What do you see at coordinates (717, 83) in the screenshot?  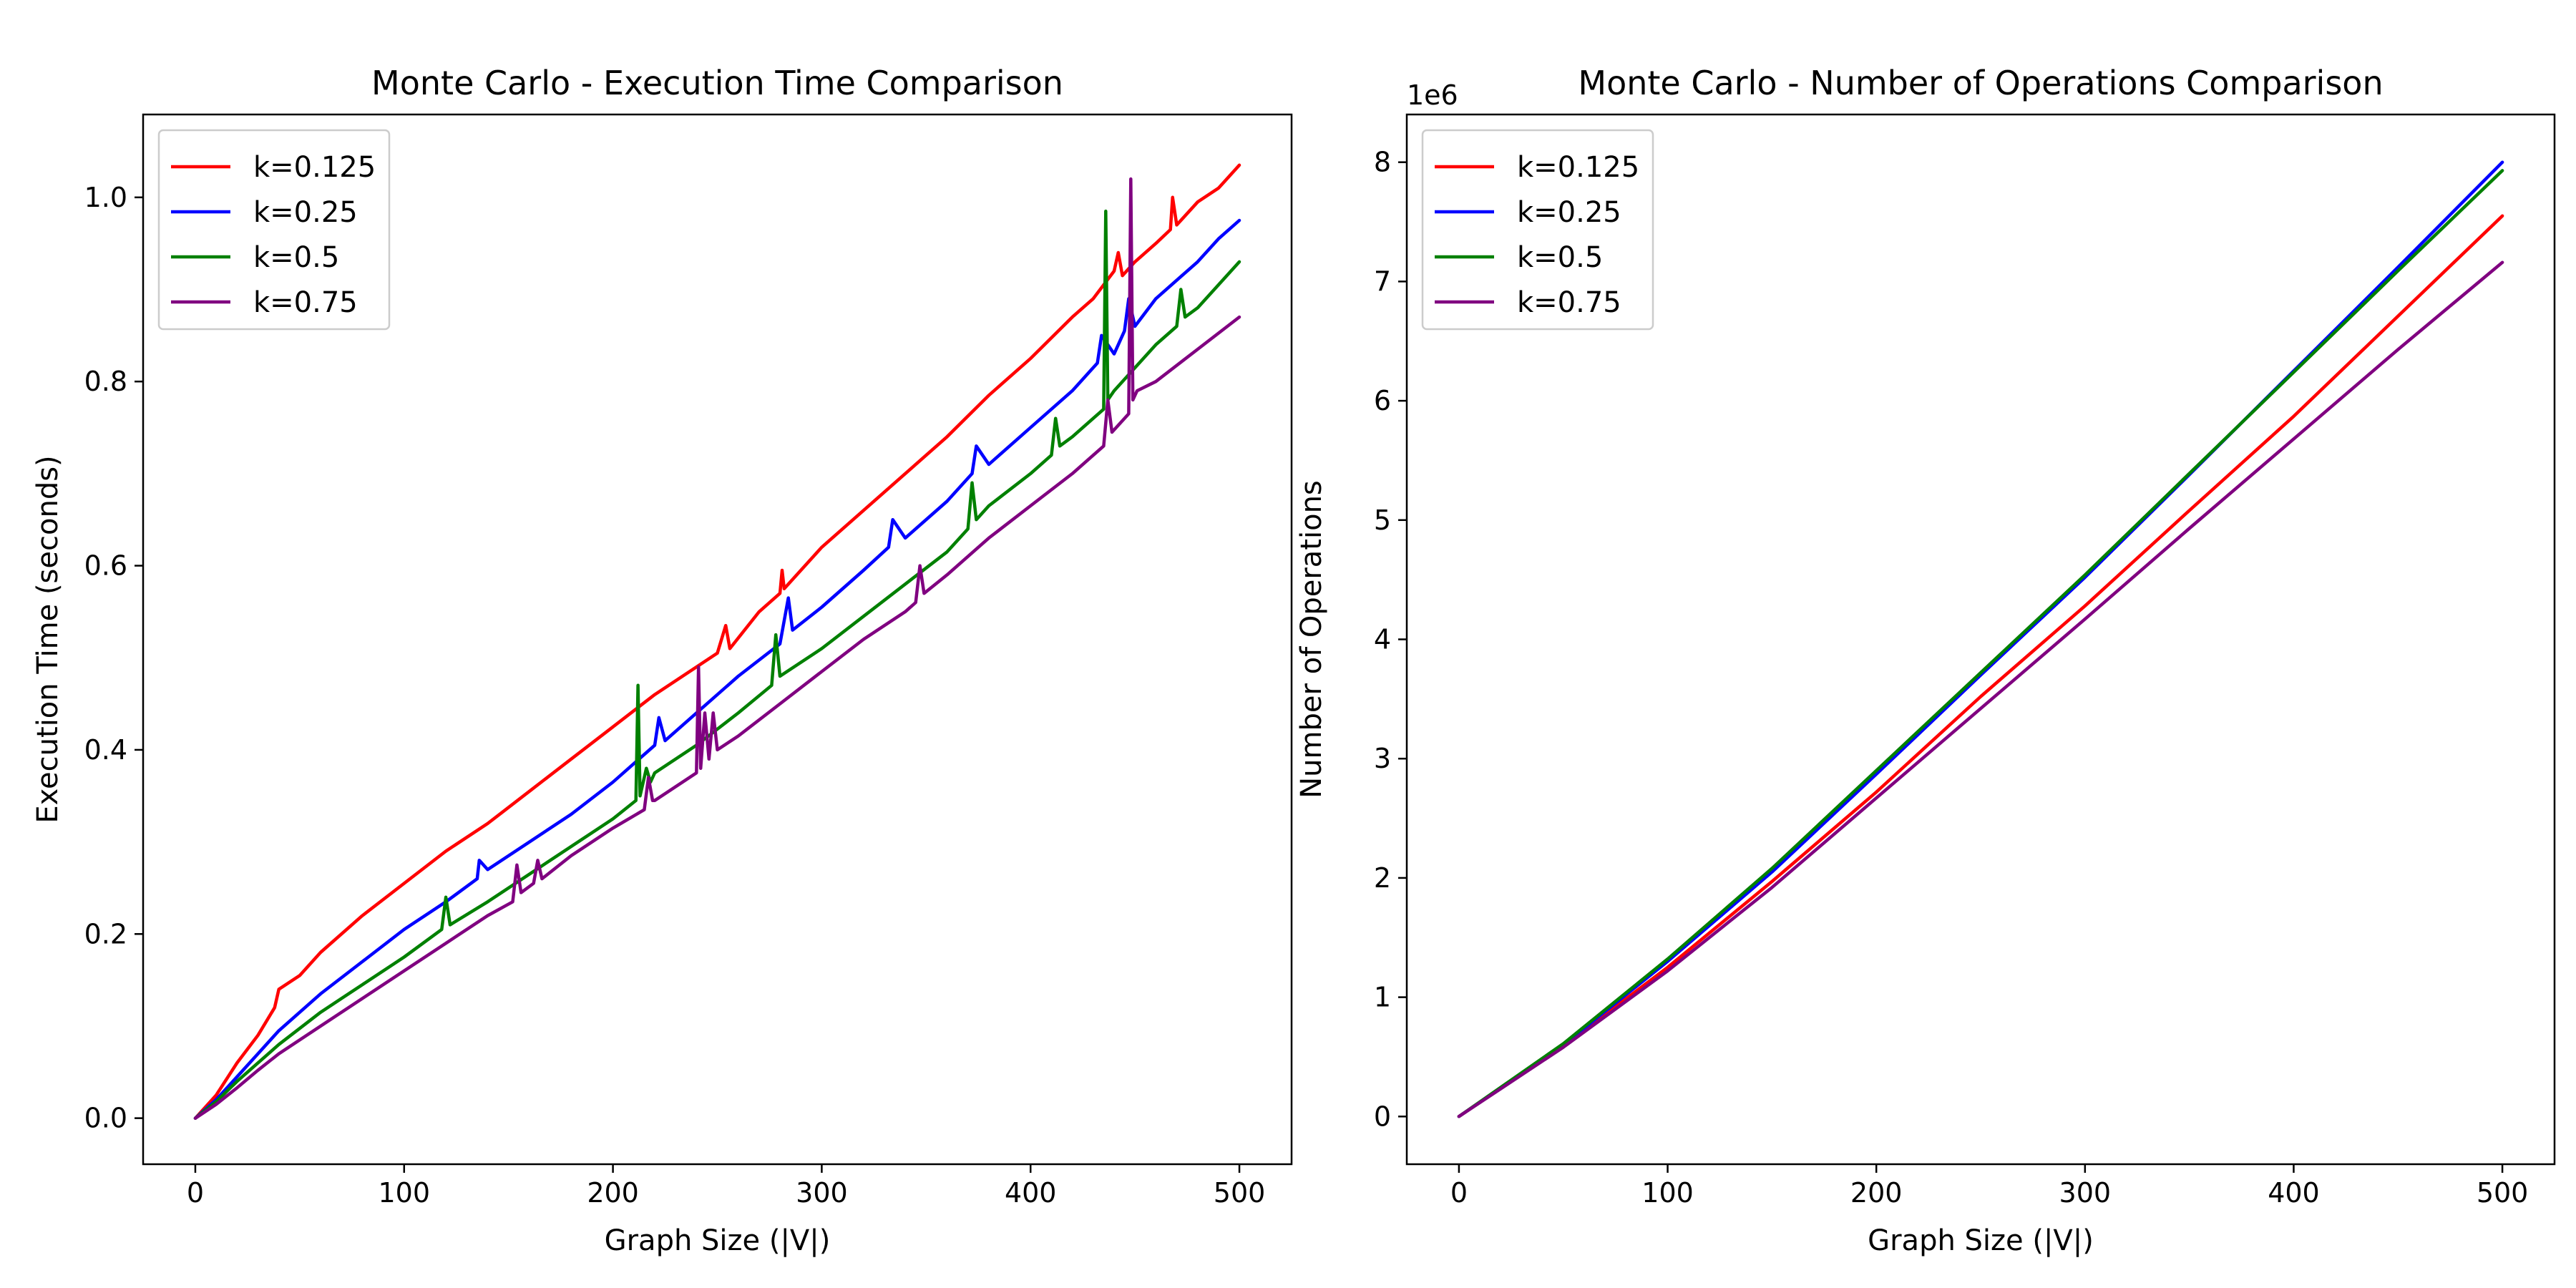 I see `chart-title: Monte Carlo - Execution Time Comparison` at bounding box center [717, 83].